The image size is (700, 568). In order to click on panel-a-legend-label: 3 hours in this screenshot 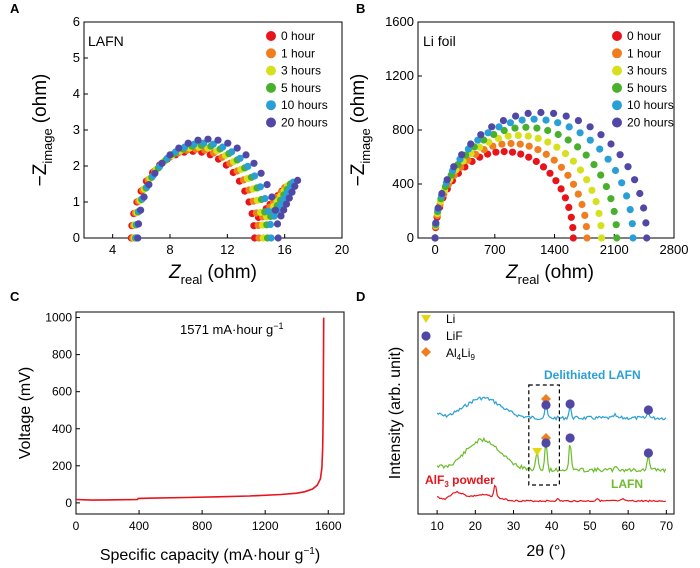, I will do `click(301, 71)`.